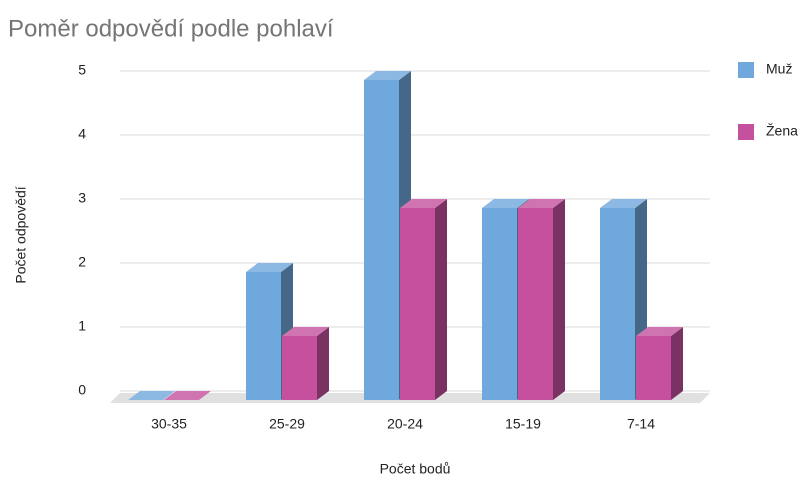 The height and width of the screenshot is (480, 808). I want to click on x-tick-label: 30-35, so click(169, 424).